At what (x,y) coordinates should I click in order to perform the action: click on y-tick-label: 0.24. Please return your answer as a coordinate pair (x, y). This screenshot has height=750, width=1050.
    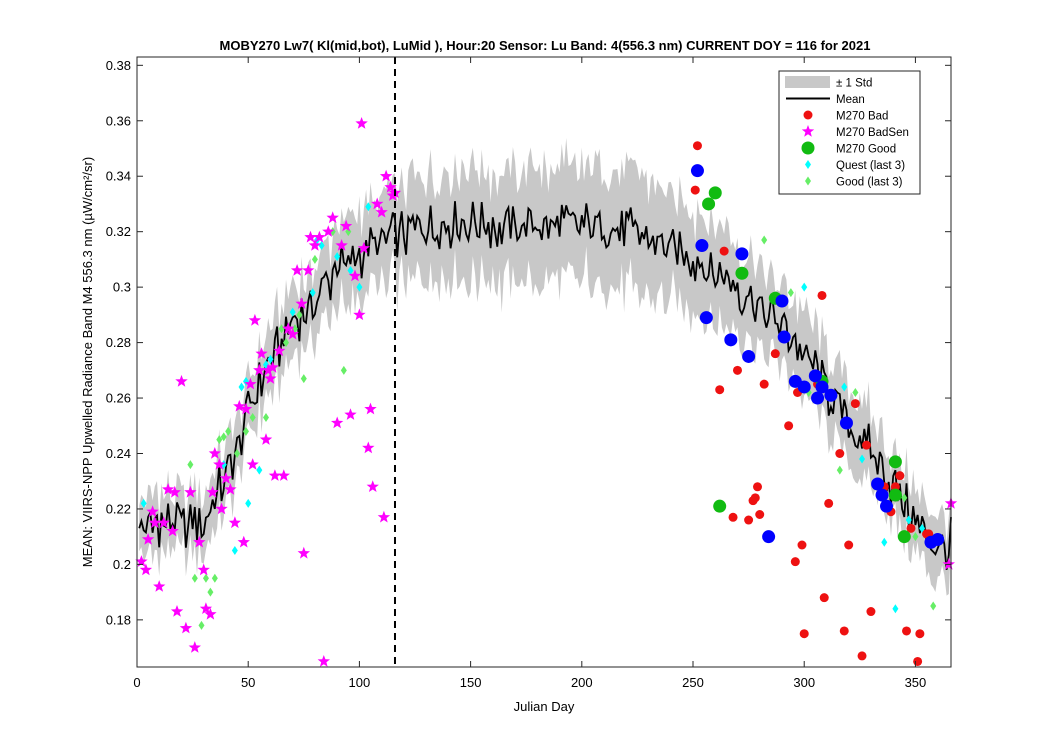
    Looking at the image, I should click on (118, 453).